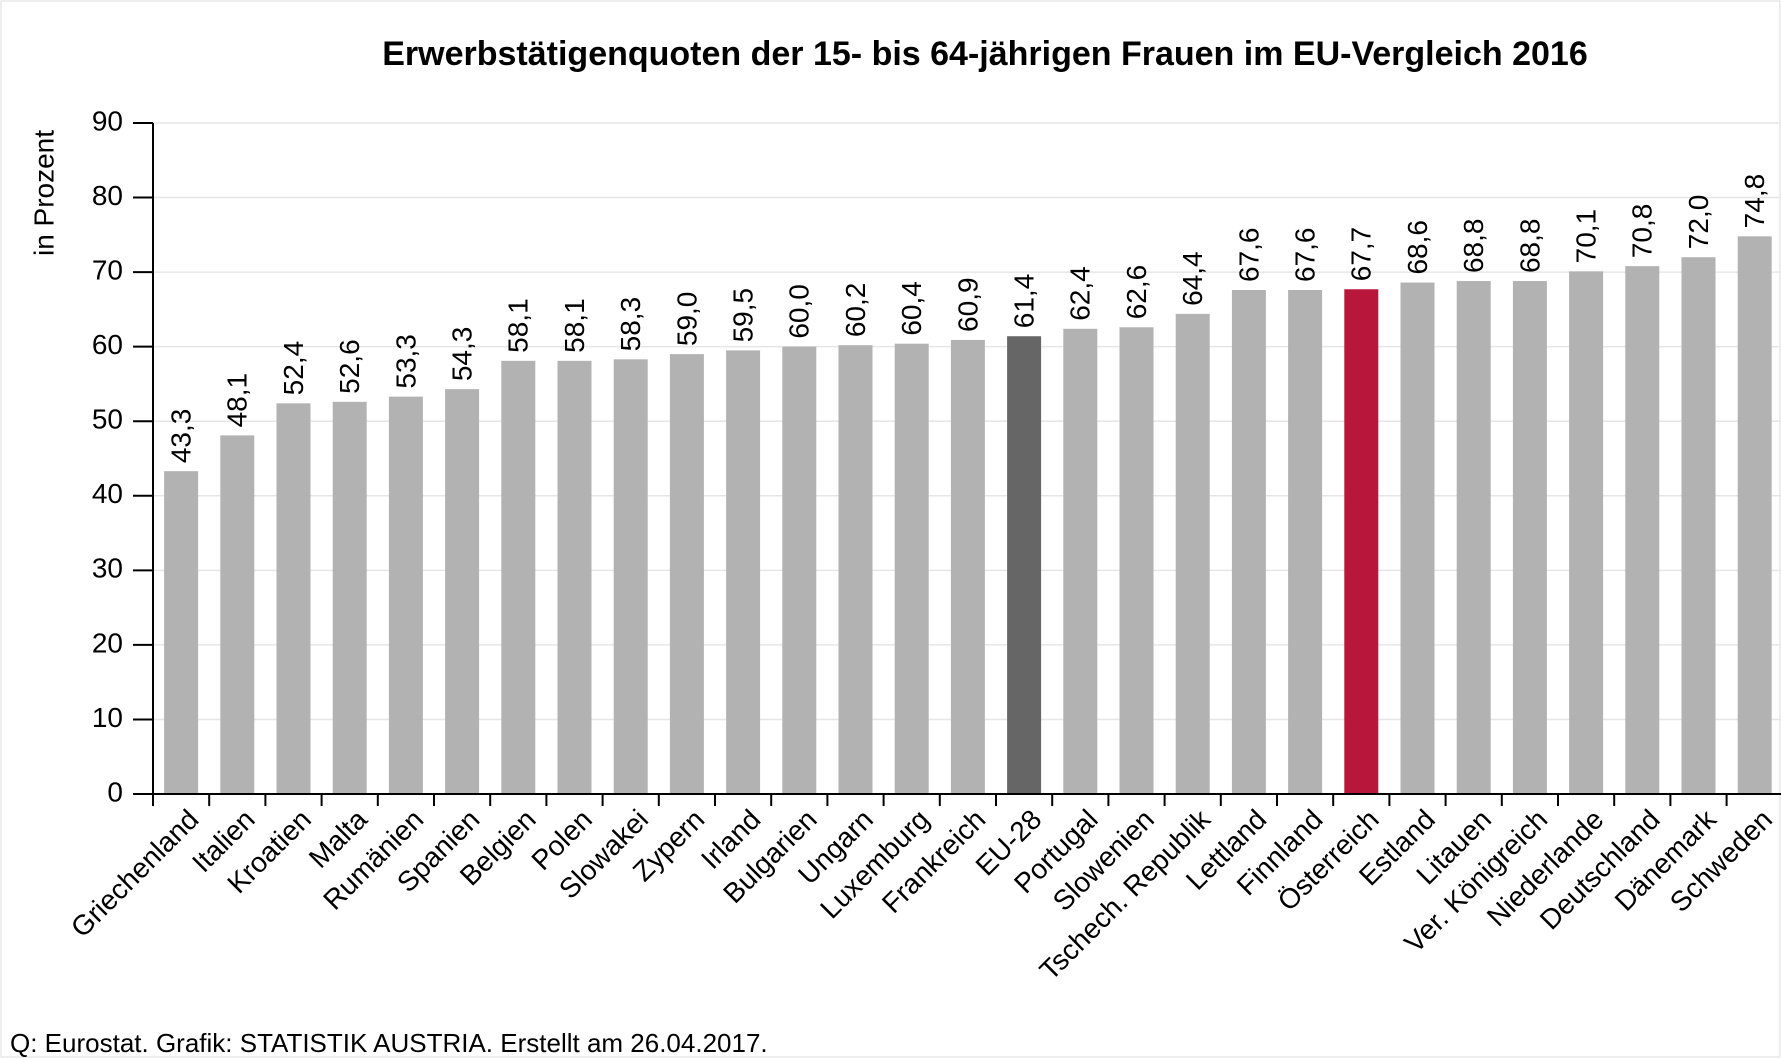 The height and width of the screenshot is (1058, 1781). I want to click on value-label: 72,0, so click(1698, 222).